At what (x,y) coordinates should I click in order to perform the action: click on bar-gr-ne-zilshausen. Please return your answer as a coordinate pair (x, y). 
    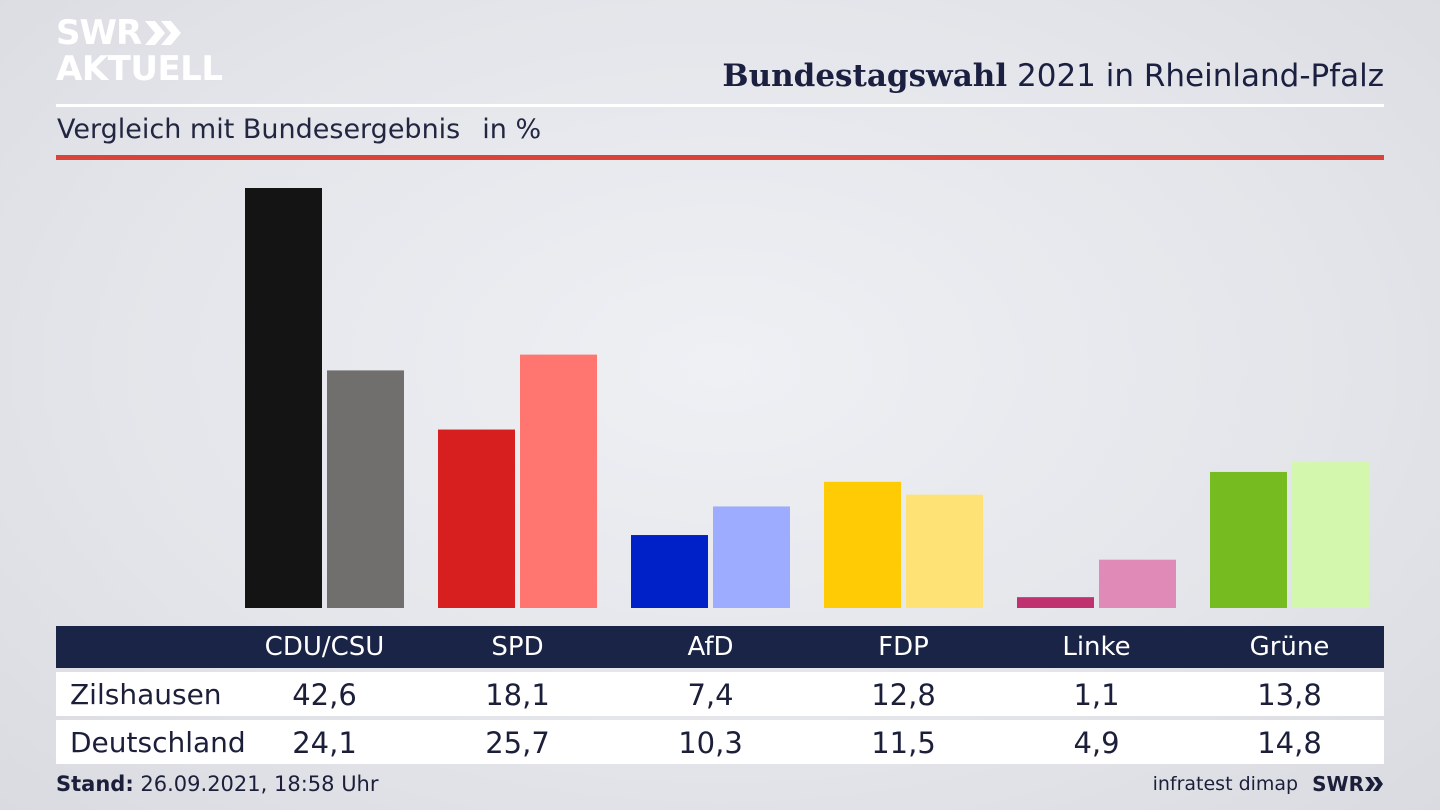
    Looking at the image, I should click on (1248, 539).